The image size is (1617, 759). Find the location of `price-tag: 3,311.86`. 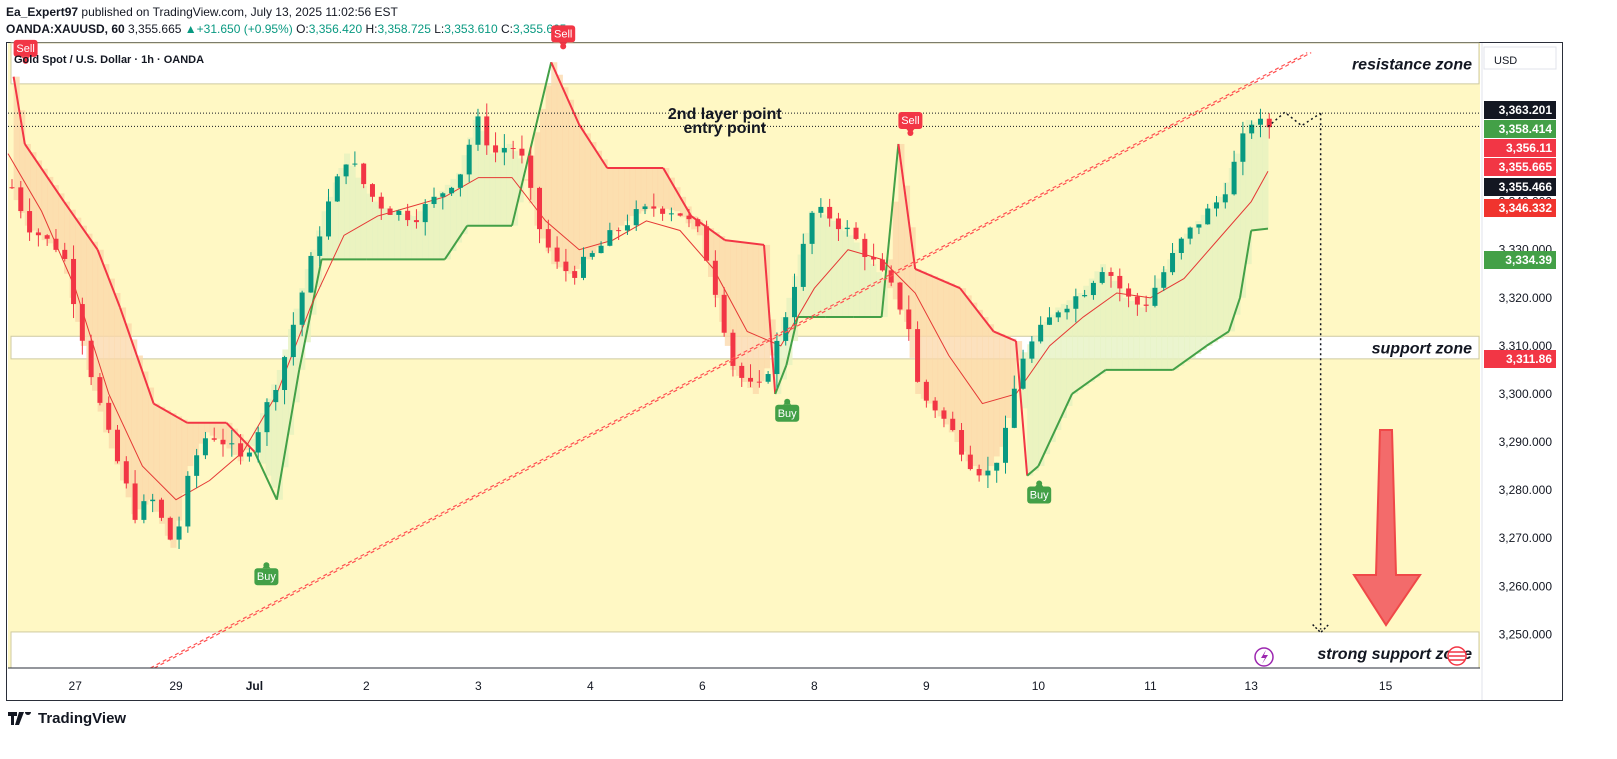

price-tag: 3,311.86 is located at coordinates (1520, 359).